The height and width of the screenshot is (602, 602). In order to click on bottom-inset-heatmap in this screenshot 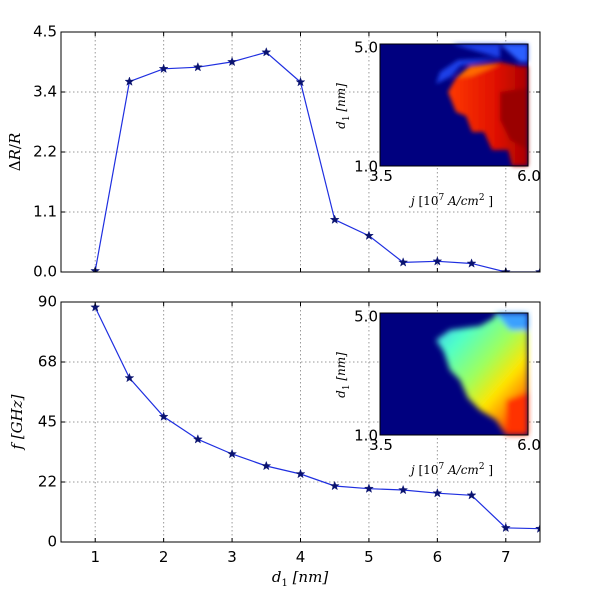, I will do `click(454, 374)`.